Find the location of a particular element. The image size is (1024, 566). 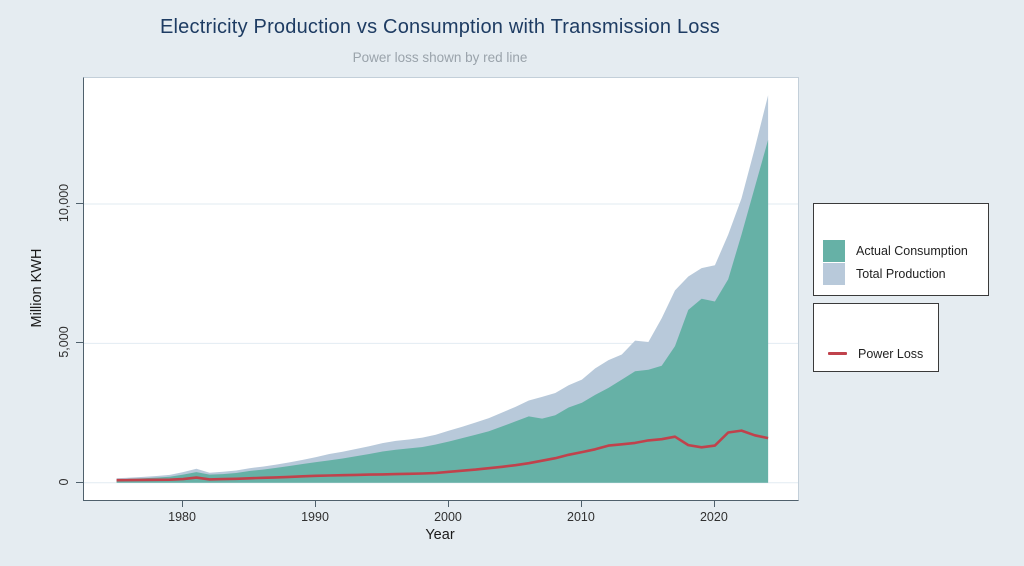

consumption-swatch-icon is located at coordinates (834, 250).